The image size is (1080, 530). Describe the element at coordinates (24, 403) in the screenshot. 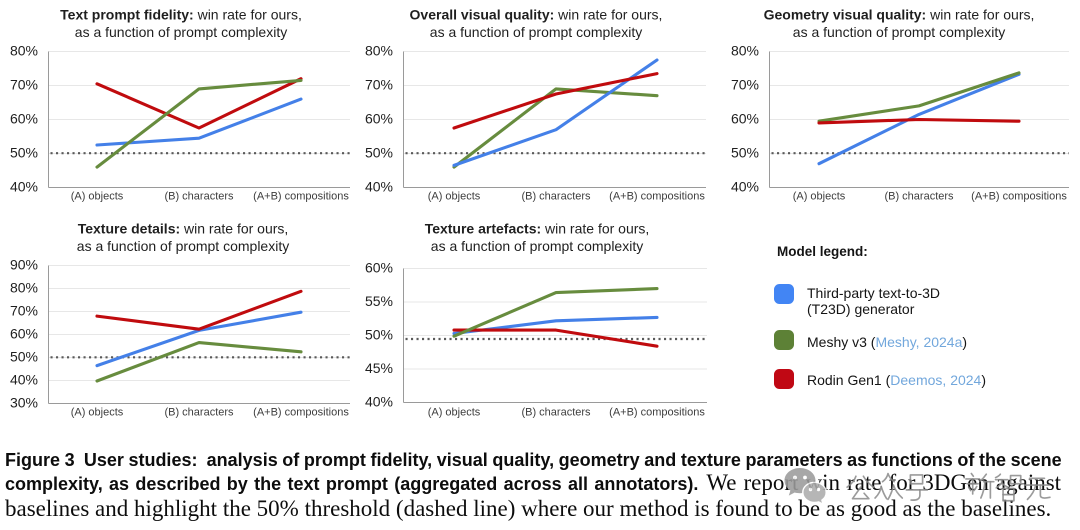

I see `svg-text: 30%` at that location.